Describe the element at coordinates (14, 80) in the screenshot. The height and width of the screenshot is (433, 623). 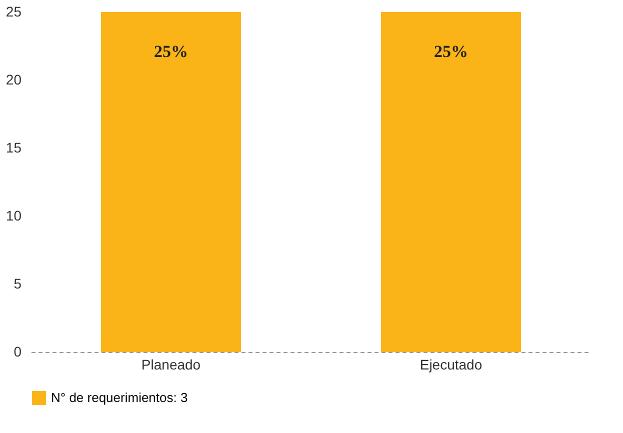
I see `y-tick-label: 20` at that location.